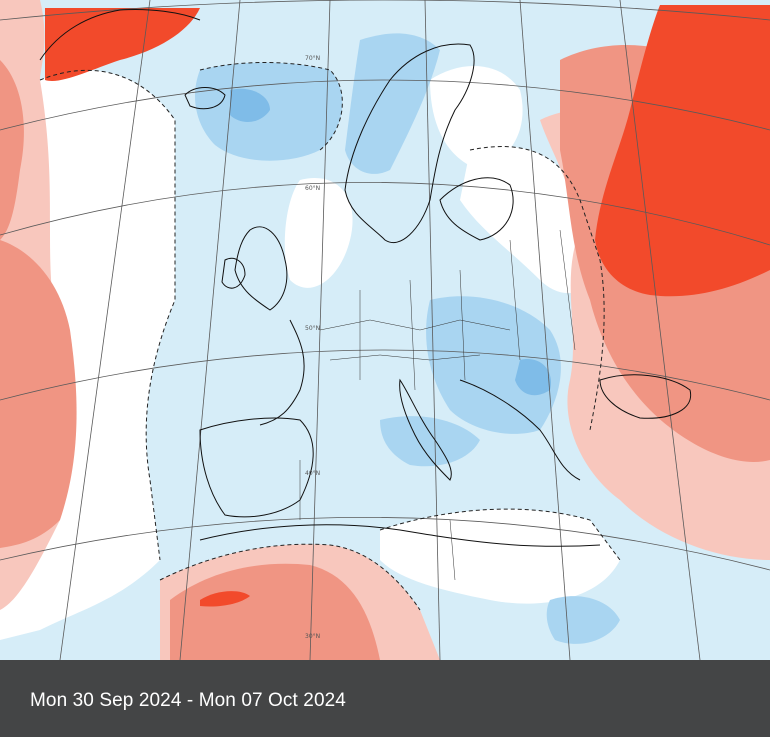  I want to click on warm-zone-atlantic, so click(38, 394).